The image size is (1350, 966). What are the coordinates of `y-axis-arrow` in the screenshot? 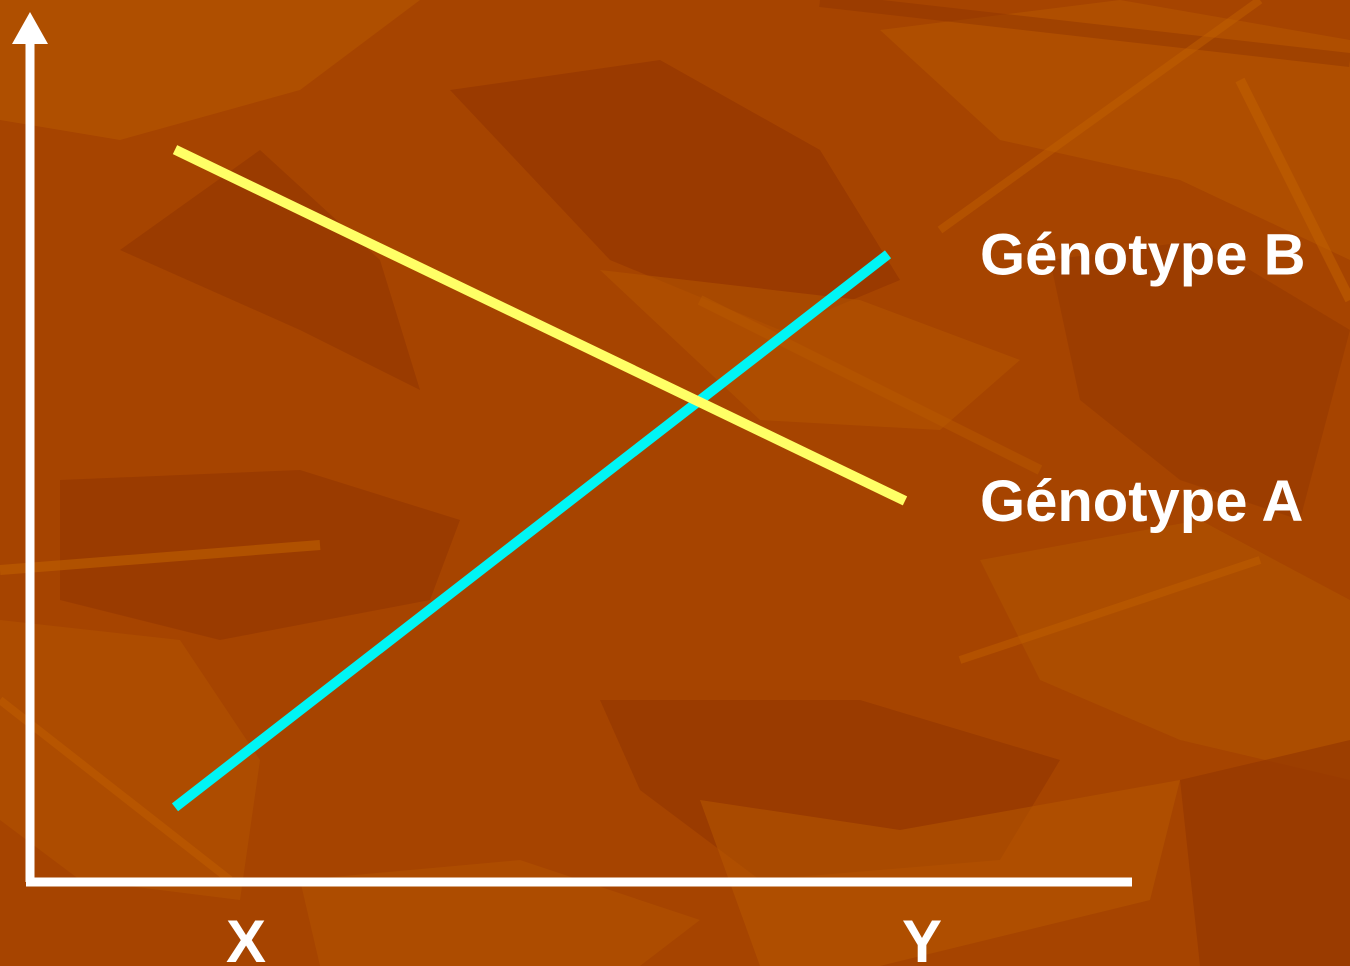 It's located at (30, 28).